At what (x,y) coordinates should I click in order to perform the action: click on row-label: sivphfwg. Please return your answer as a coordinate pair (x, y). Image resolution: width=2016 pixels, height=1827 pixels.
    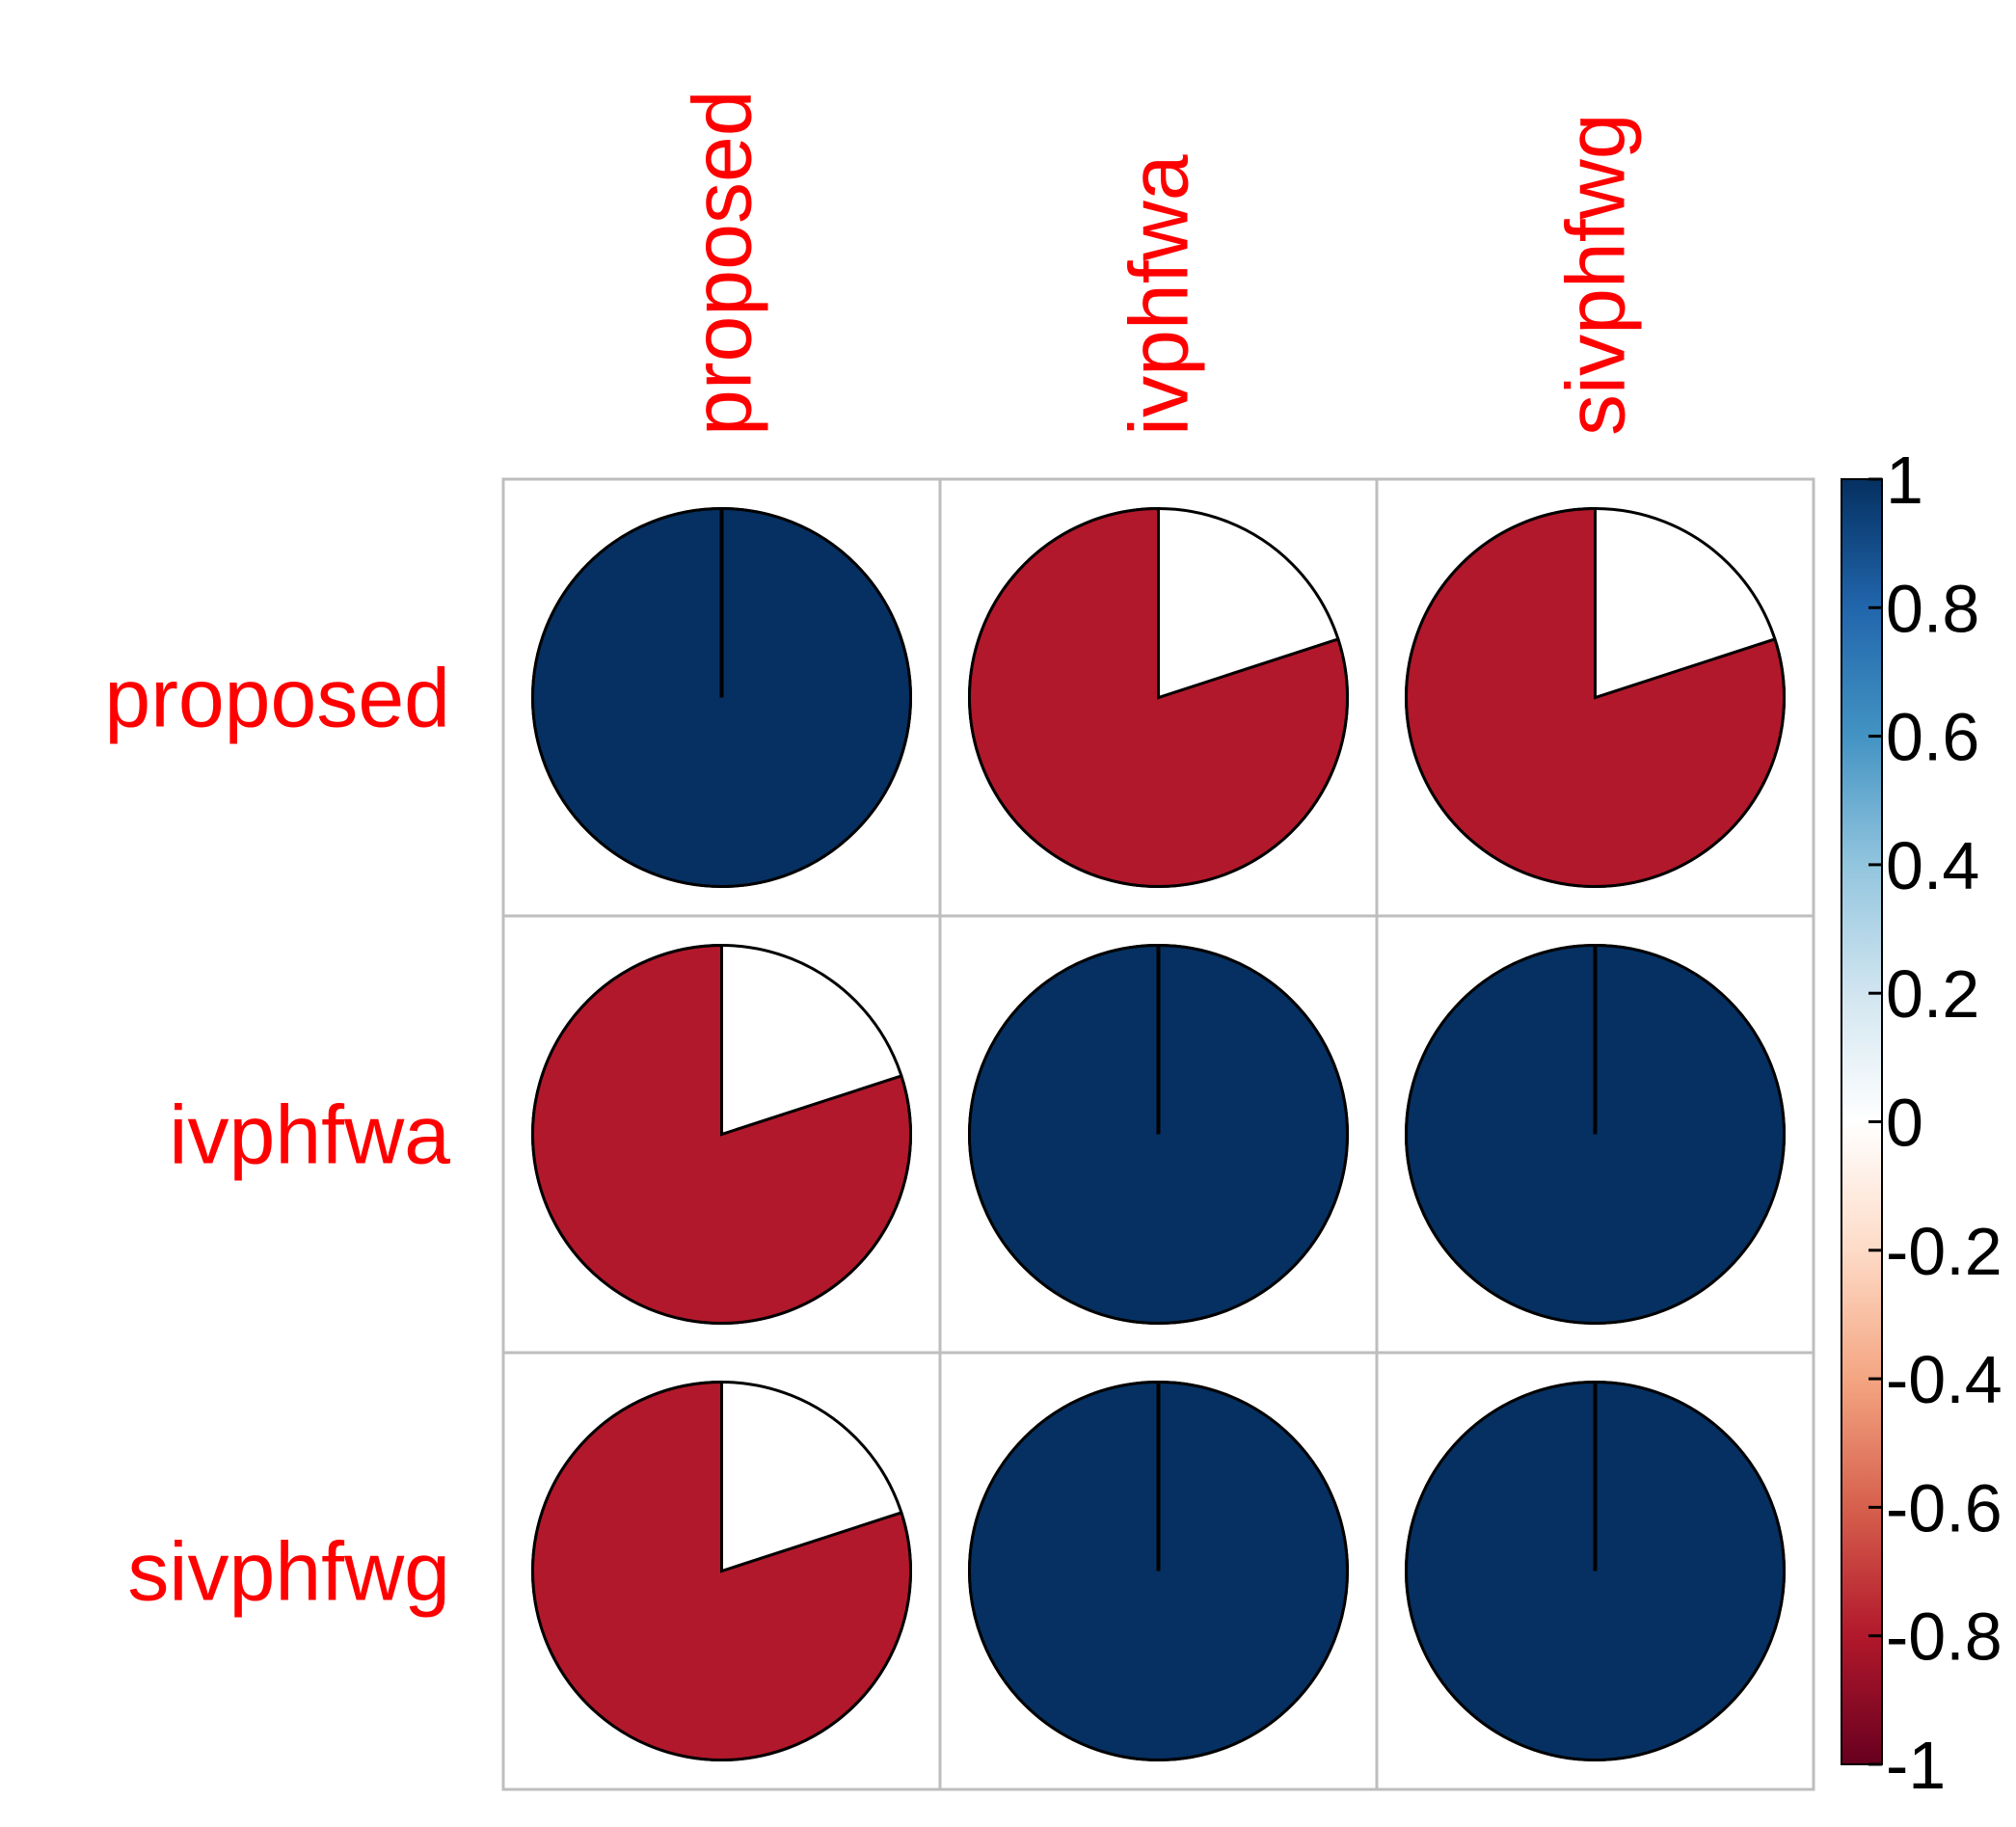
    Looking at the image, I should click on (288, 1572).